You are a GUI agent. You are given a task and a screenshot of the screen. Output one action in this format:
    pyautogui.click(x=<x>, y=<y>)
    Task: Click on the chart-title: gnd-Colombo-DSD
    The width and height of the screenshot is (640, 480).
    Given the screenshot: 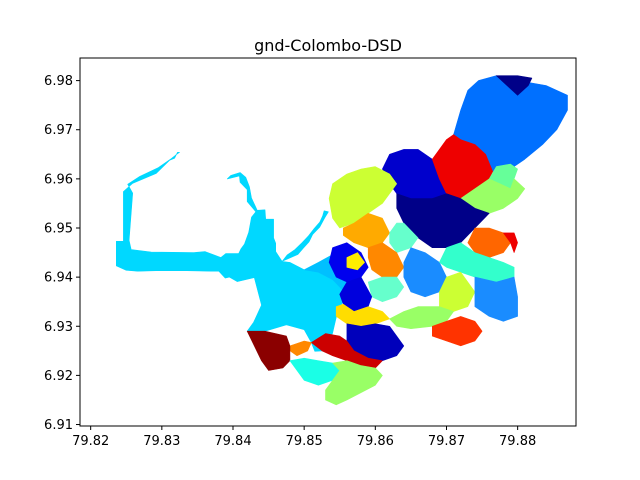 What is the action you would take?
    pyautogui.click(x=328, y=45)
    